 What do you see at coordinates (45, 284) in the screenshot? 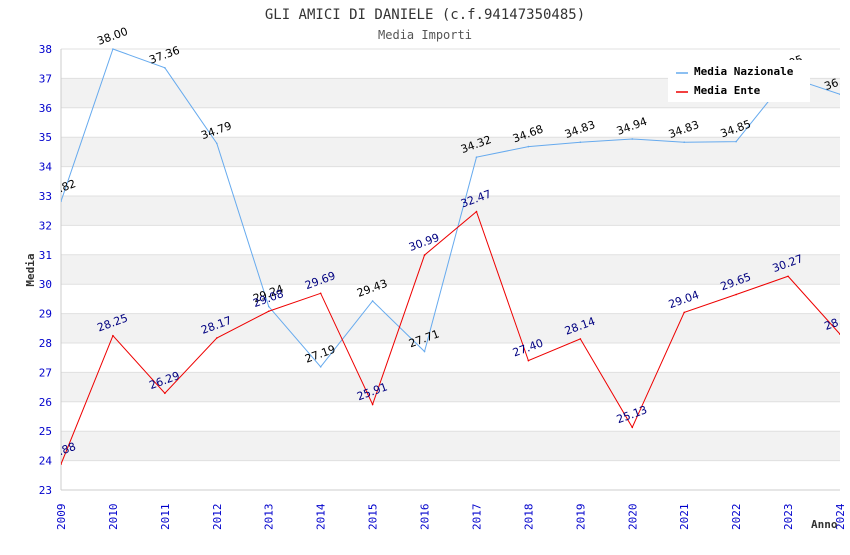
I see `y-tick-label: 30` at bounding box center [45, 284].